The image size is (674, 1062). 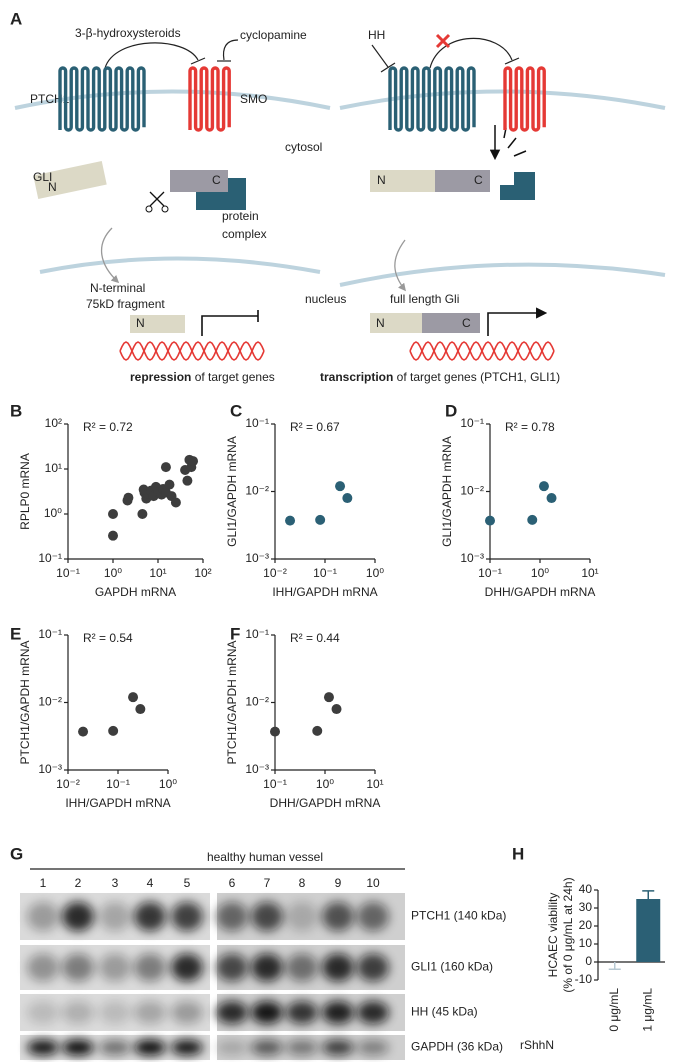 What do you see at coordinates (275, 573) in the screenshot?
I see `x-tick-label: 10⁻²` at bounding box center [275, 573].